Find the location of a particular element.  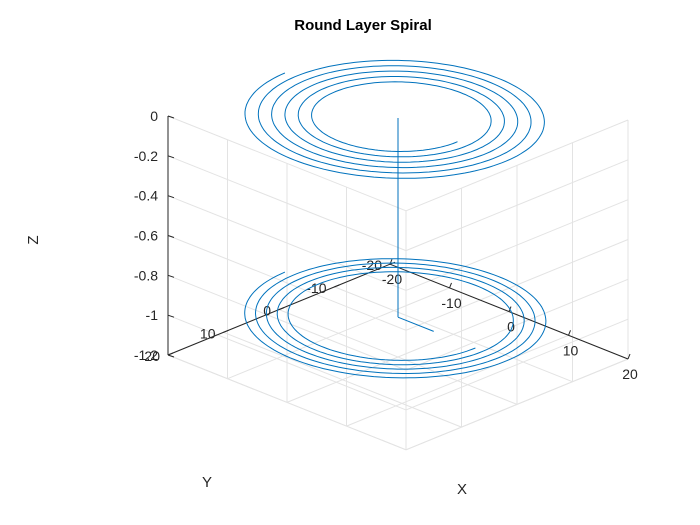

z-tick-label: 0 is located at coordinates (154, 116).